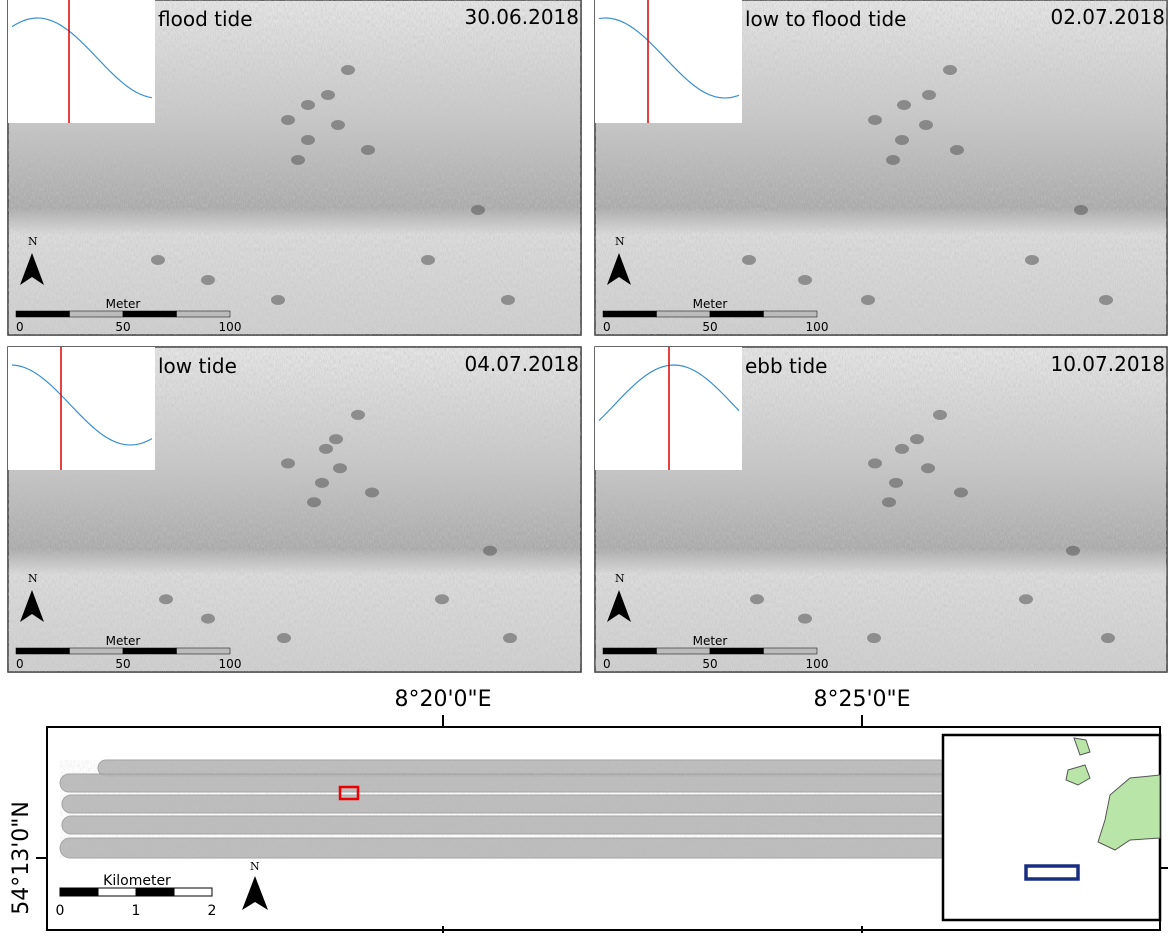 This screenshot has height=937, width=1172. I want to click on scale-tick-label: 1, so click(136, 911).